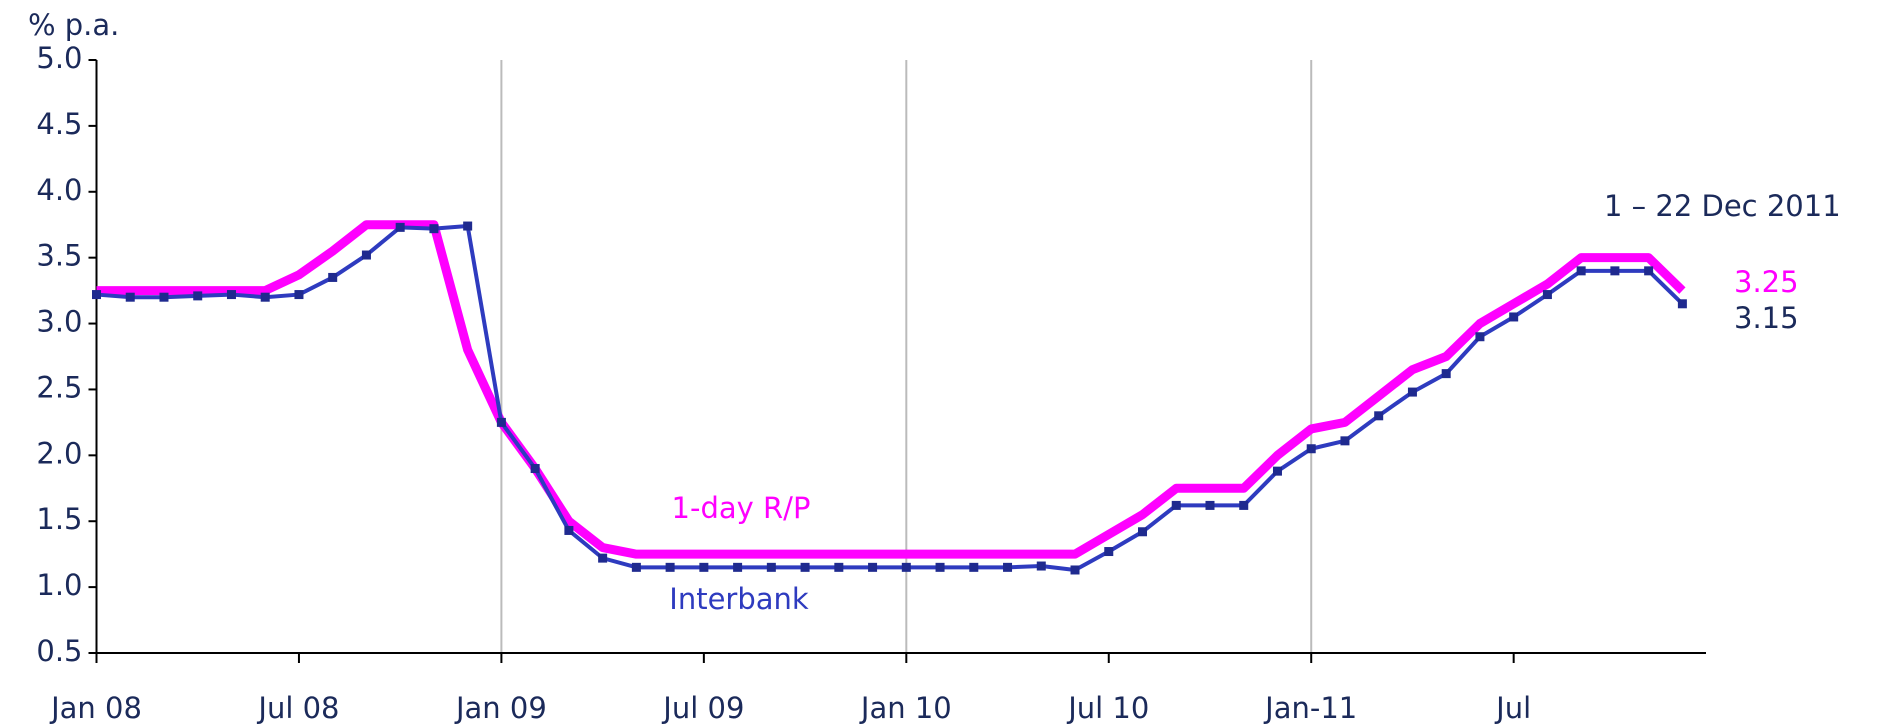  Describe the element at coordinates (59, 124) in the screenshot. I see `y-tick-label: 4.5` at that location.